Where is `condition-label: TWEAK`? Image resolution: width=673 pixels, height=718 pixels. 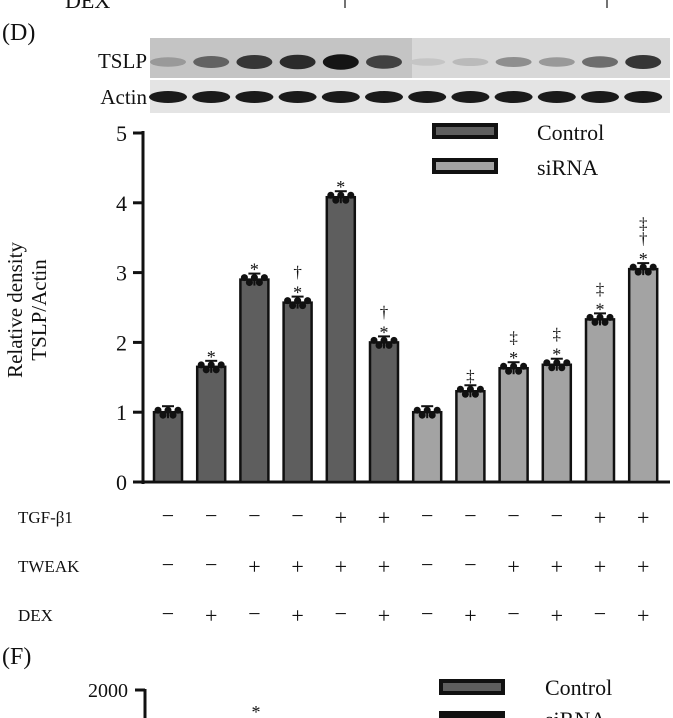 condition-label: TWEAK is located at coordinates (49, 566).